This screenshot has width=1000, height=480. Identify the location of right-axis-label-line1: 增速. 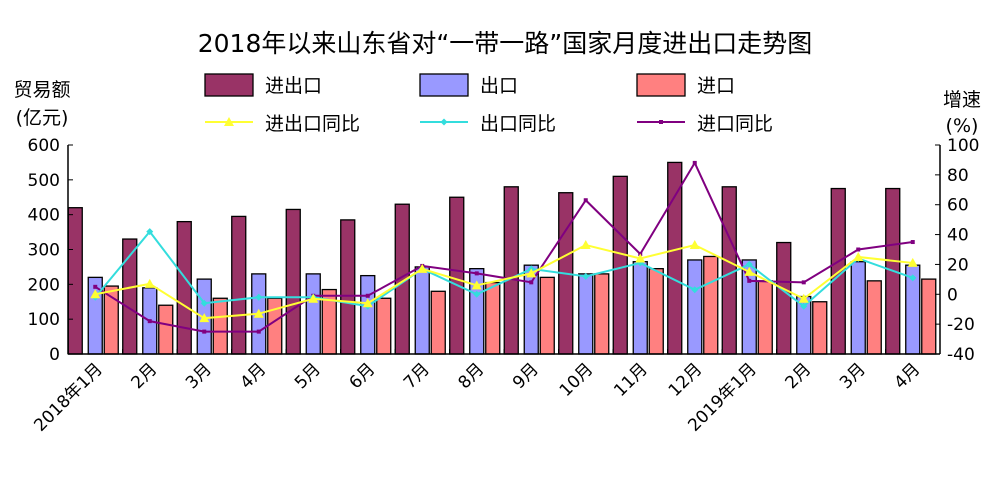
(962, 100).